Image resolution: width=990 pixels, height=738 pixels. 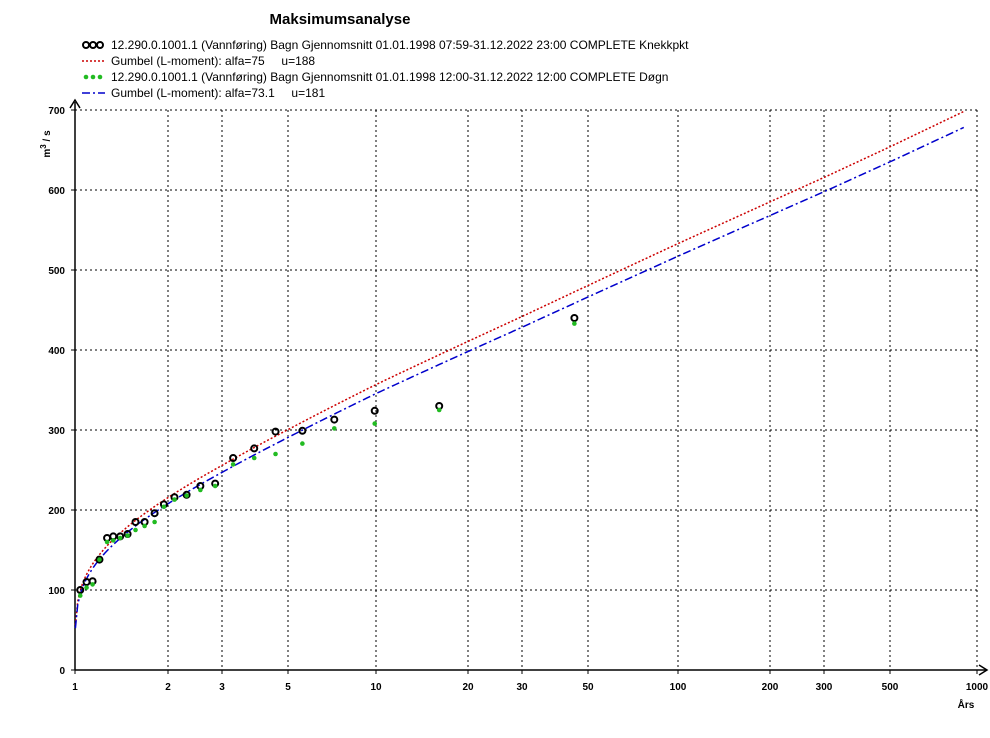 I want to click on x-tick-label: 20, so click(x=468, y=687).